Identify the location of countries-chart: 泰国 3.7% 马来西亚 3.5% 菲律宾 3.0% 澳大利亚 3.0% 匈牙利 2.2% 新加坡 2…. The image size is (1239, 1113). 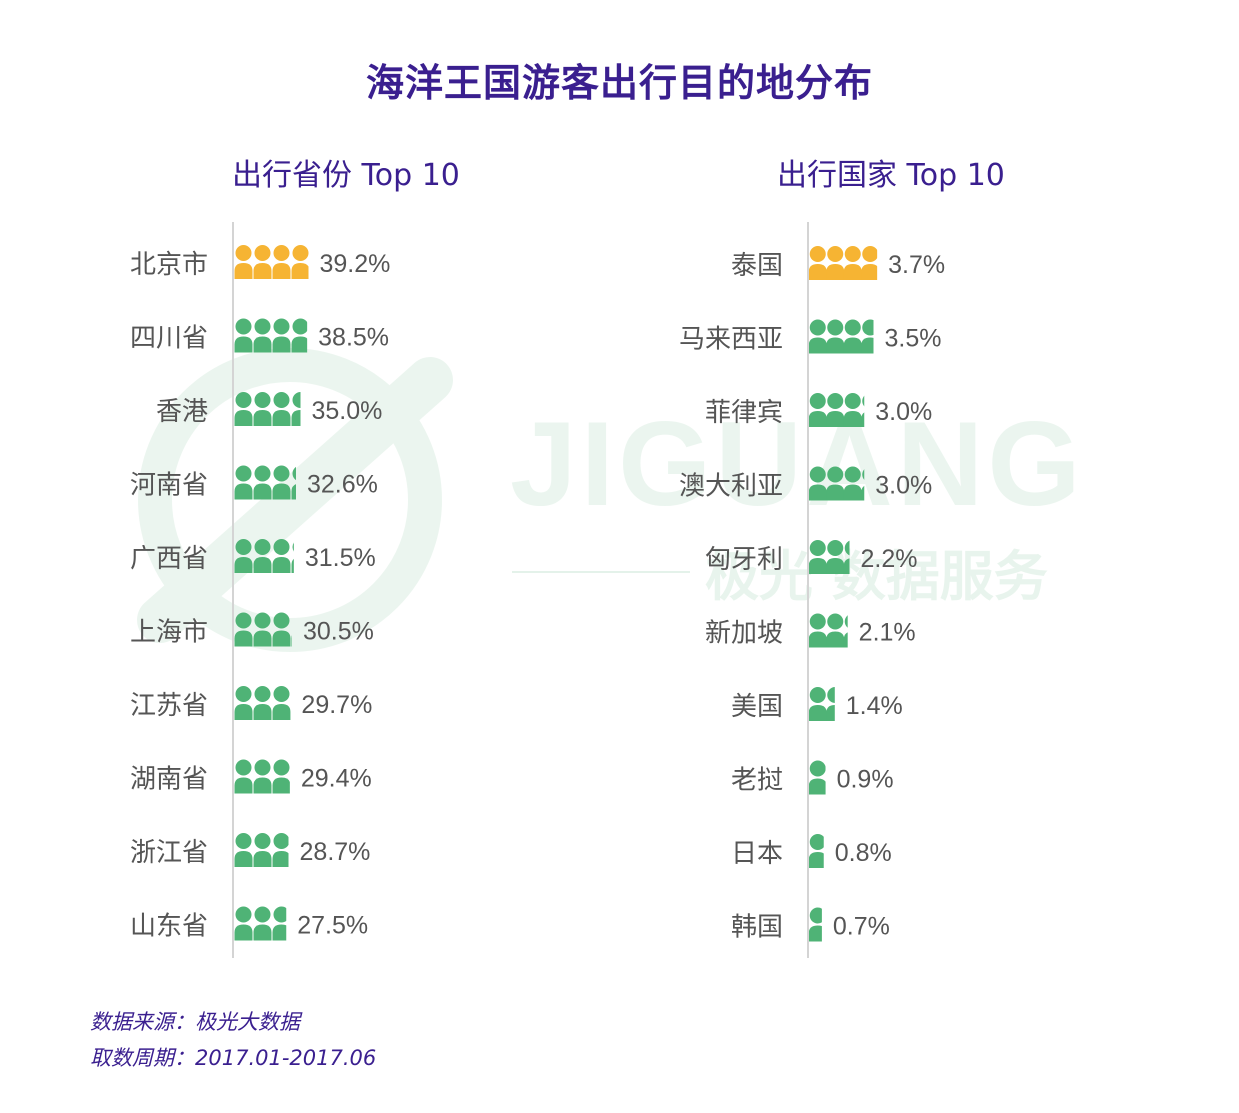
(812, 590).